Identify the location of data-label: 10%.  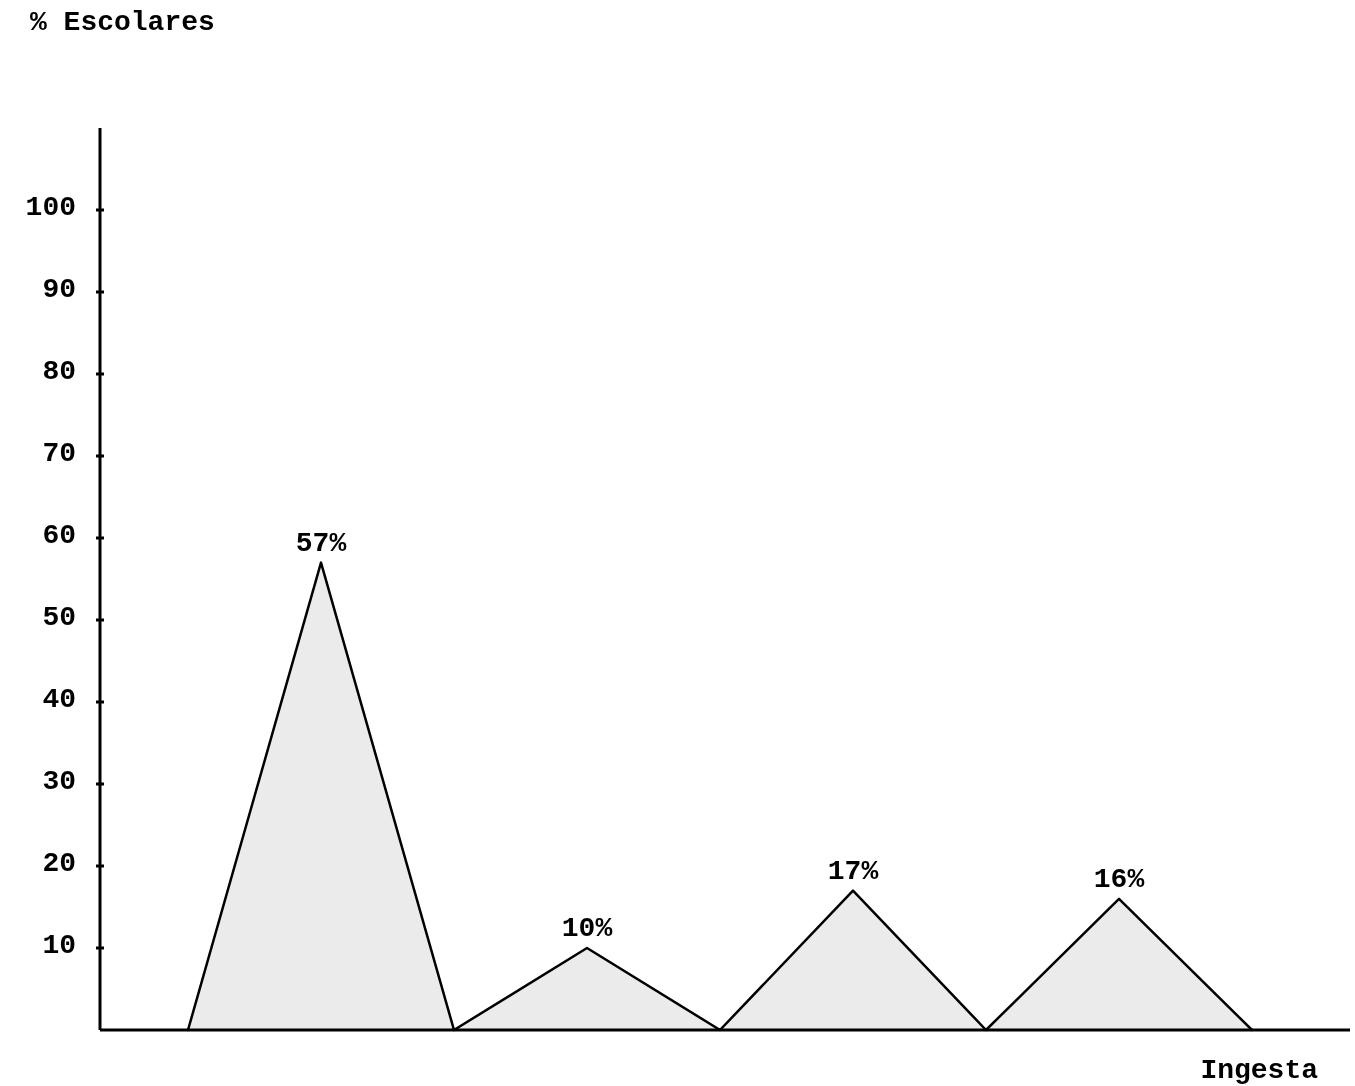
(587, 928).